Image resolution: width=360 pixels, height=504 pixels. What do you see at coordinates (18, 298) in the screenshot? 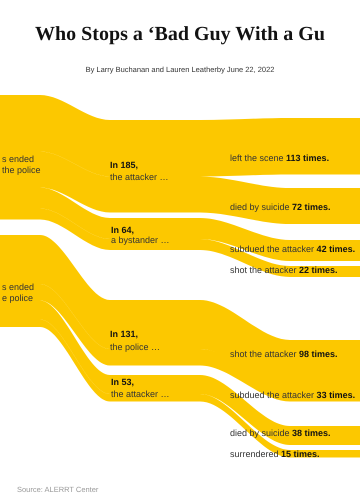
I see `text: e police` at bounding box center [18, 298].